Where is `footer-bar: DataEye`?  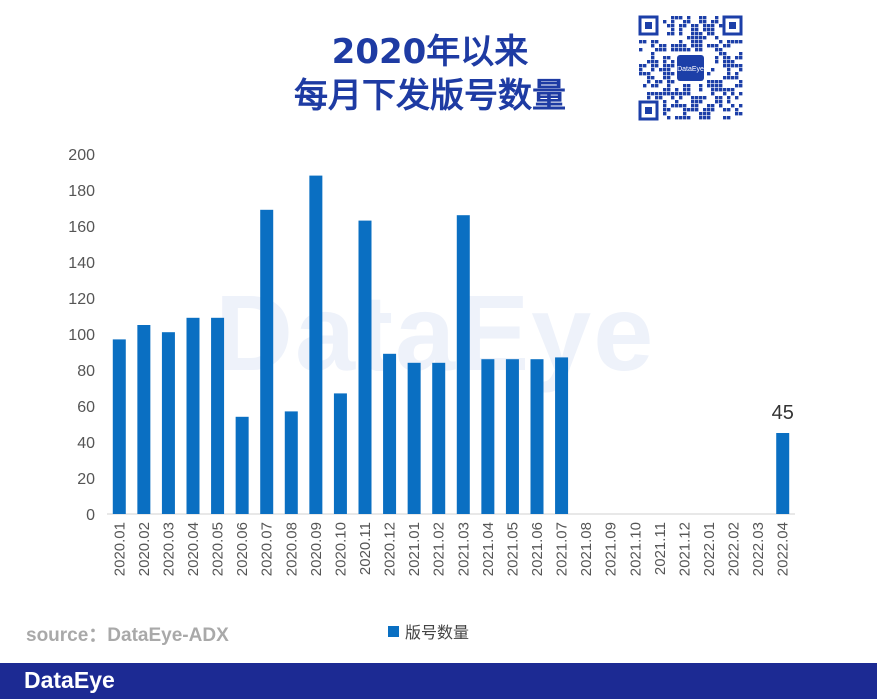
footer-bar: DataEye is located at coordinates (438, 681).